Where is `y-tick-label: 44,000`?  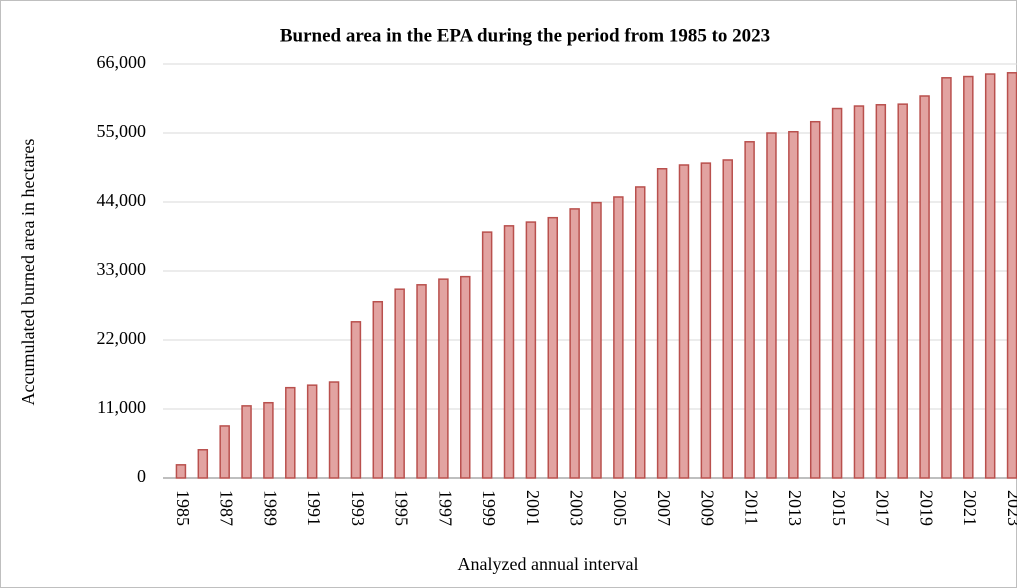
y-tick-label: 44,000 is located at coordinates (122, 200).